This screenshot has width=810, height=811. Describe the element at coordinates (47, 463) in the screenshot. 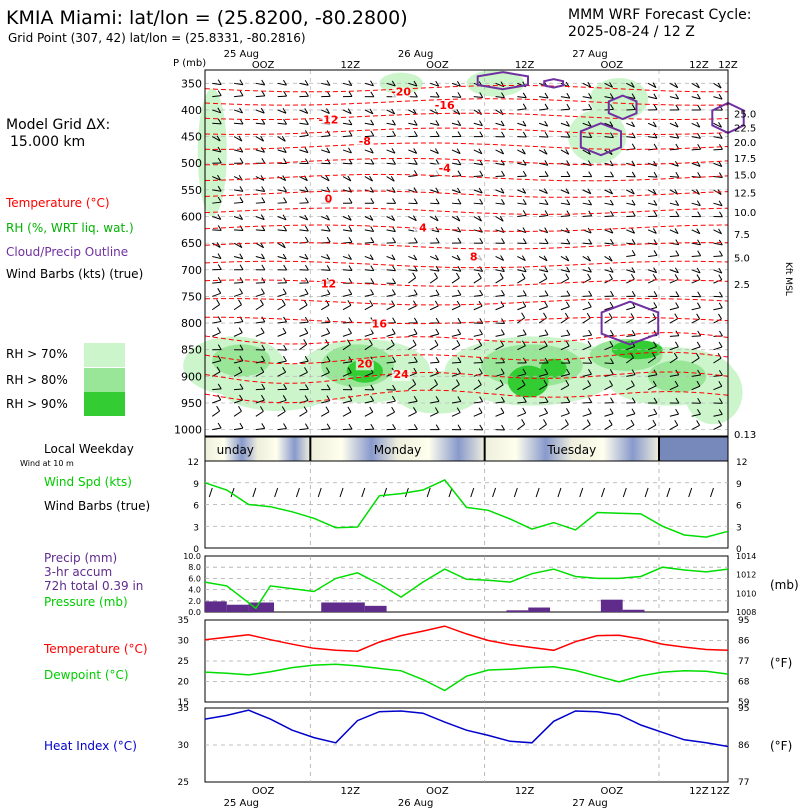

I see `wind-at-label: Wind at 10 m` at that location.